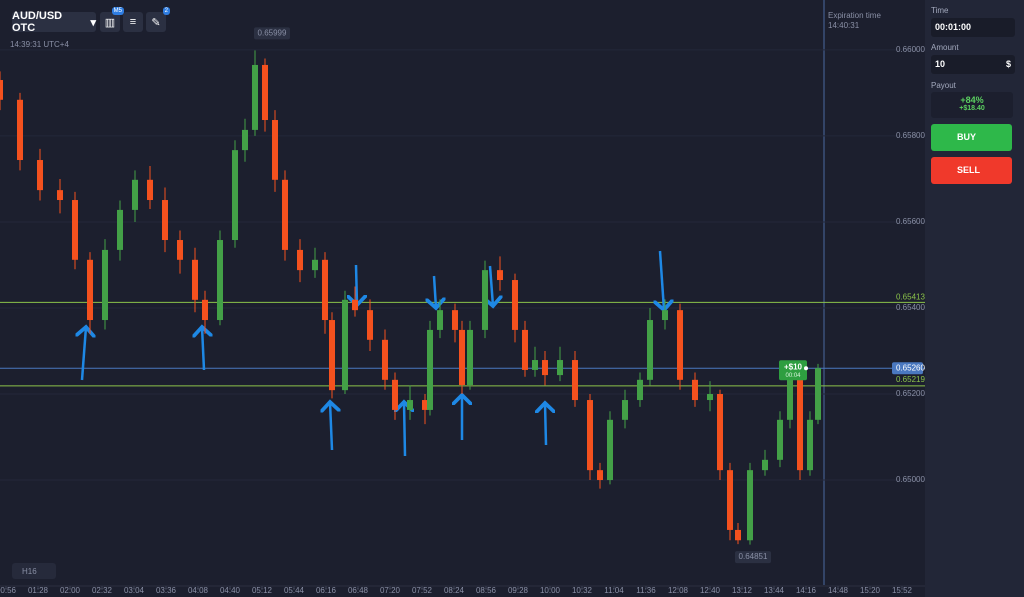 The width and height of the screenshot is (1024, 597). I want to click on y-tick-label: 0.65800, so click(910, 135).